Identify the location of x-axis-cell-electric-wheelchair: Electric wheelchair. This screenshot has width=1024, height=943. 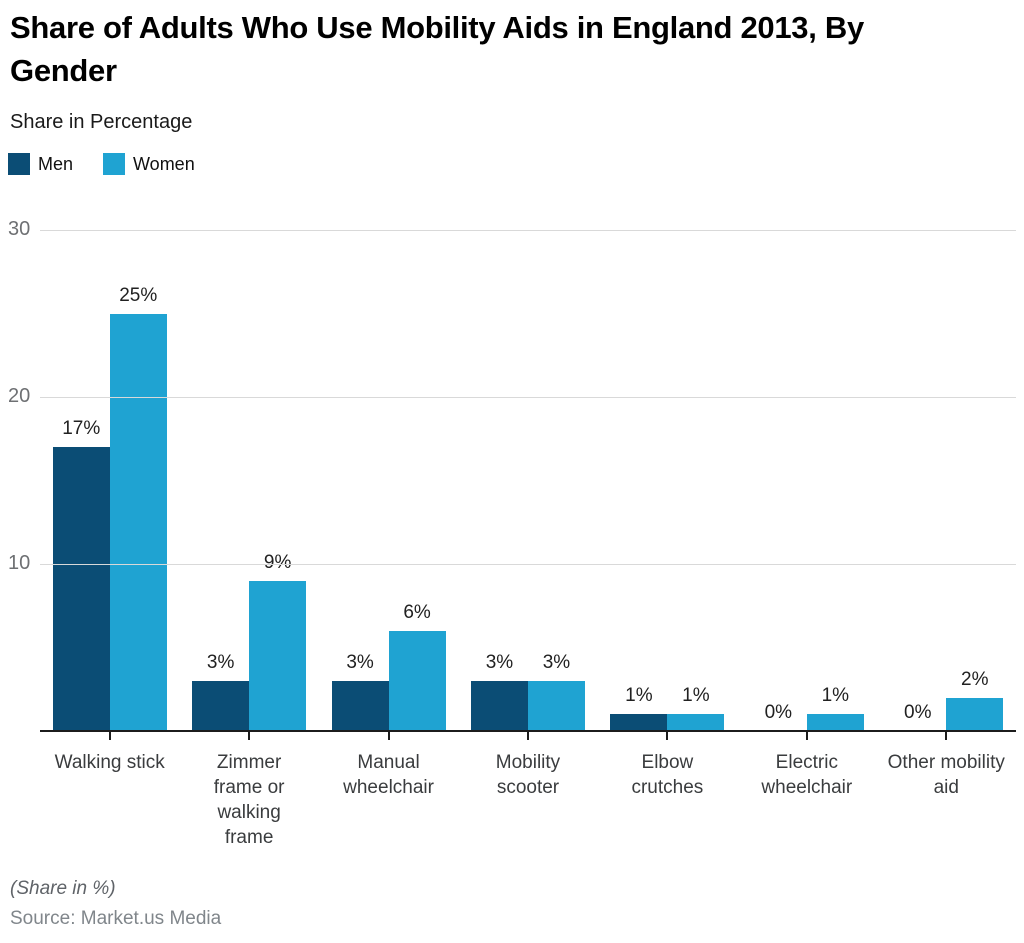
(806, 790).